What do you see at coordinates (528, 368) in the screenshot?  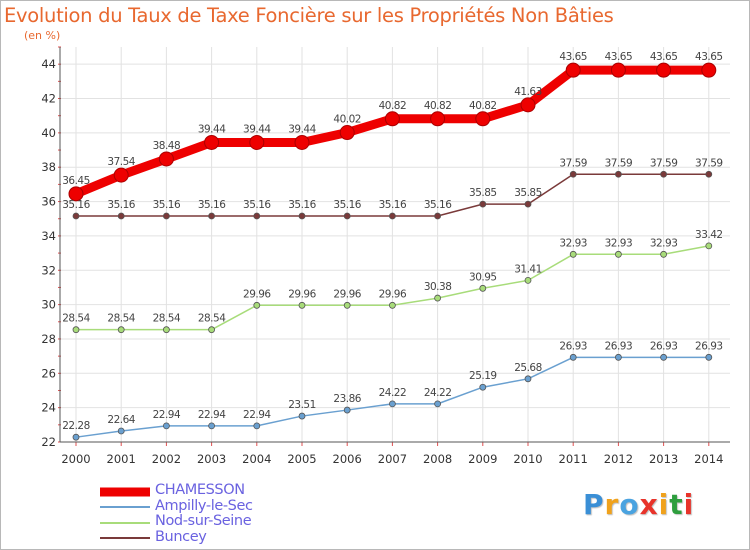 I see `data-label: 25.68` at bounding box center [528, 368].